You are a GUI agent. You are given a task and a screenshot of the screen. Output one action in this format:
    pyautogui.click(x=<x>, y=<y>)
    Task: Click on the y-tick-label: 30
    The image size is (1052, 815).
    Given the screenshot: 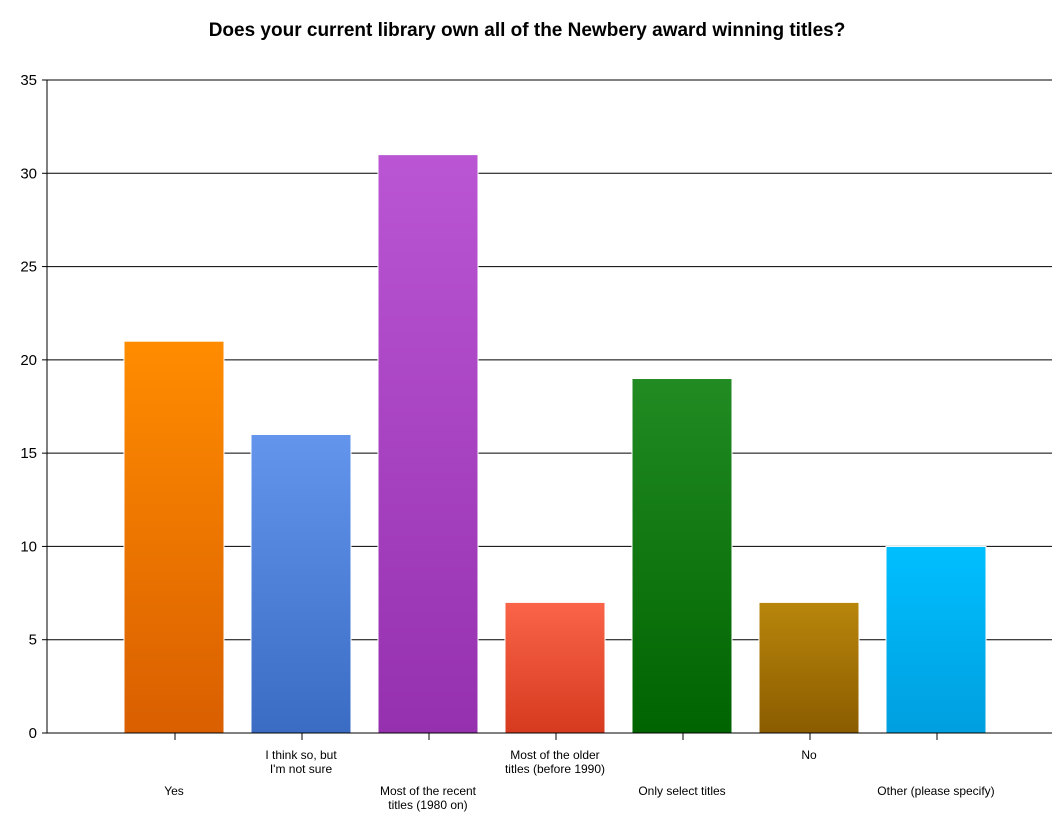 What is the action you would take?
    pyautogui.click(x=28, y=173)
    